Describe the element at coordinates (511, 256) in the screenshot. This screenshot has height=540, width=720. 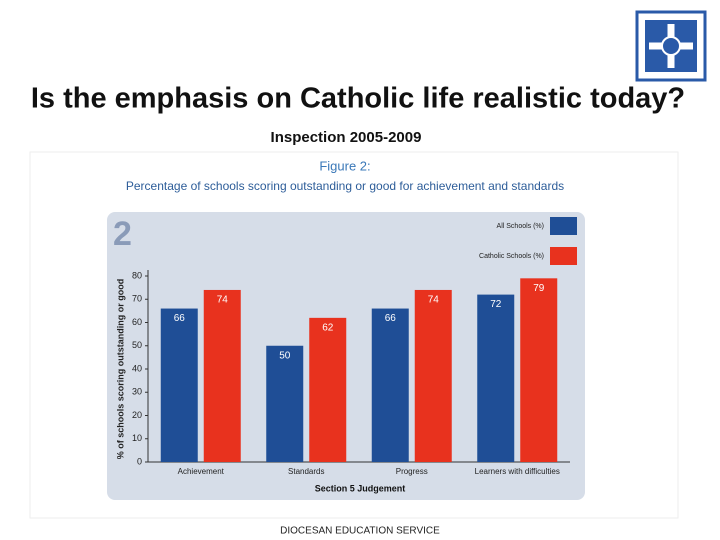
I see `legend-label: Catholic Schools (%)` at that location.